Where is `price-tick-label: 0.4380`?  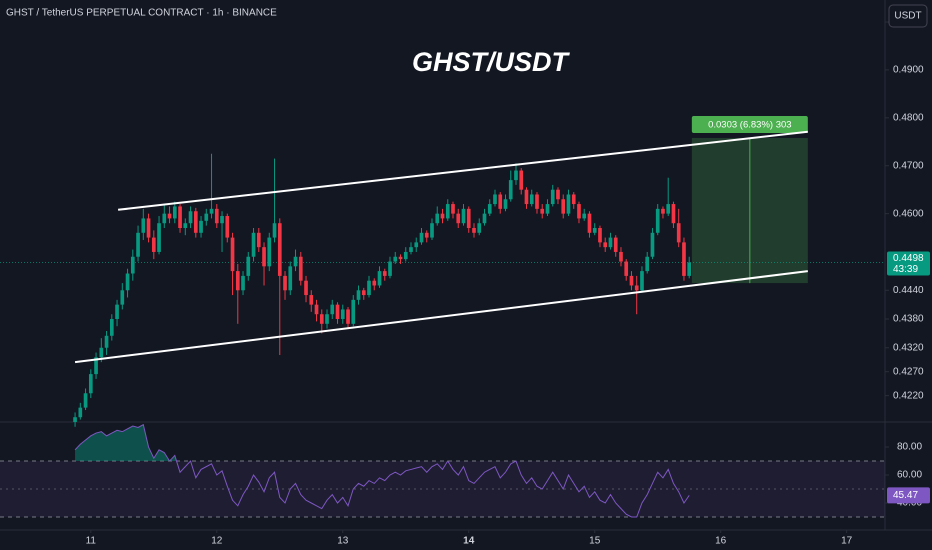
price-tick-label: 0.4380 is located at coordinates (908, 319).